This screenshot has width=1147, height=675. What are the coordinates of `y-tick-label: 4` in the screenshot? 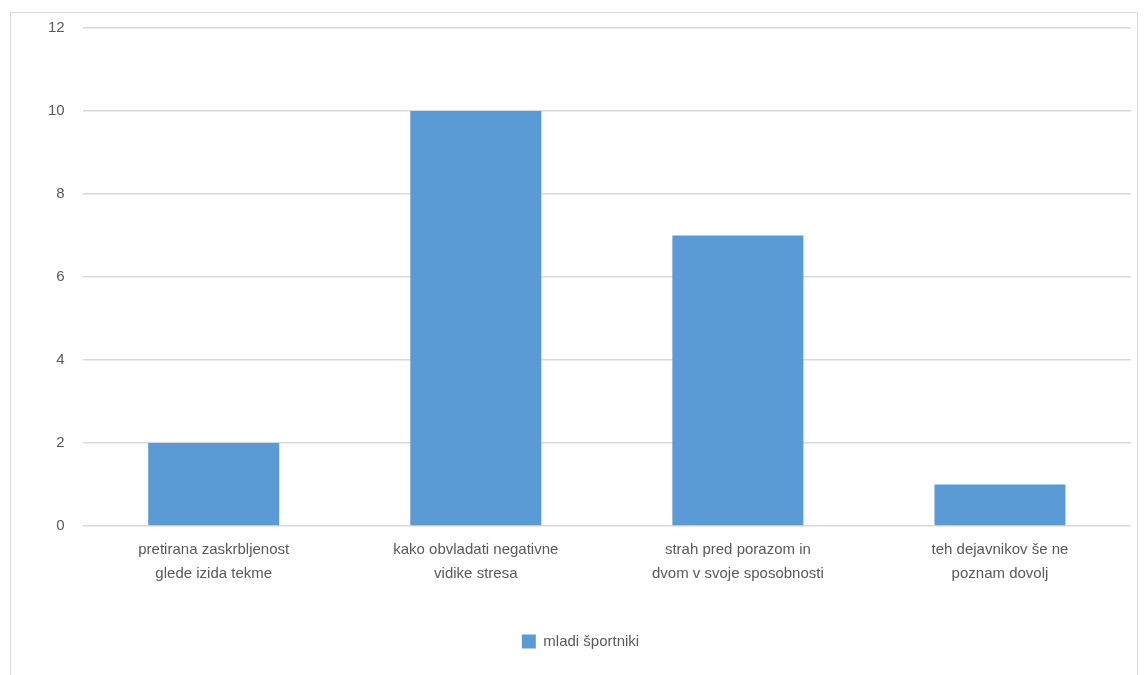 It's located at (60, 359).